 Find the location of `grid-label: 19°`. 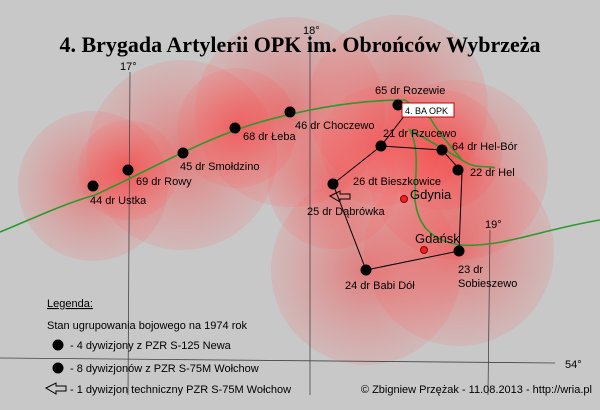

grid-label: 19° is located at coordinates (493, 225).